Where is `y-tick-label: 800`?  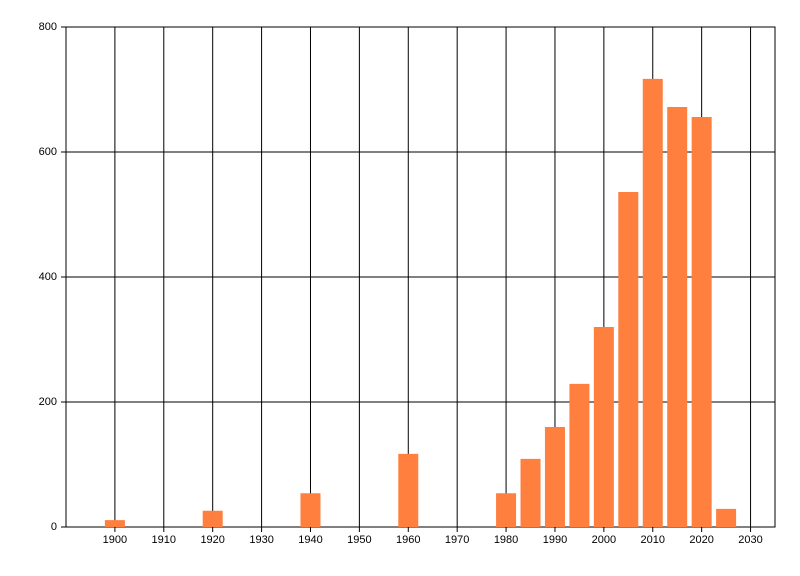
y-tick-label: 800 is located at coordinates (48, 27).